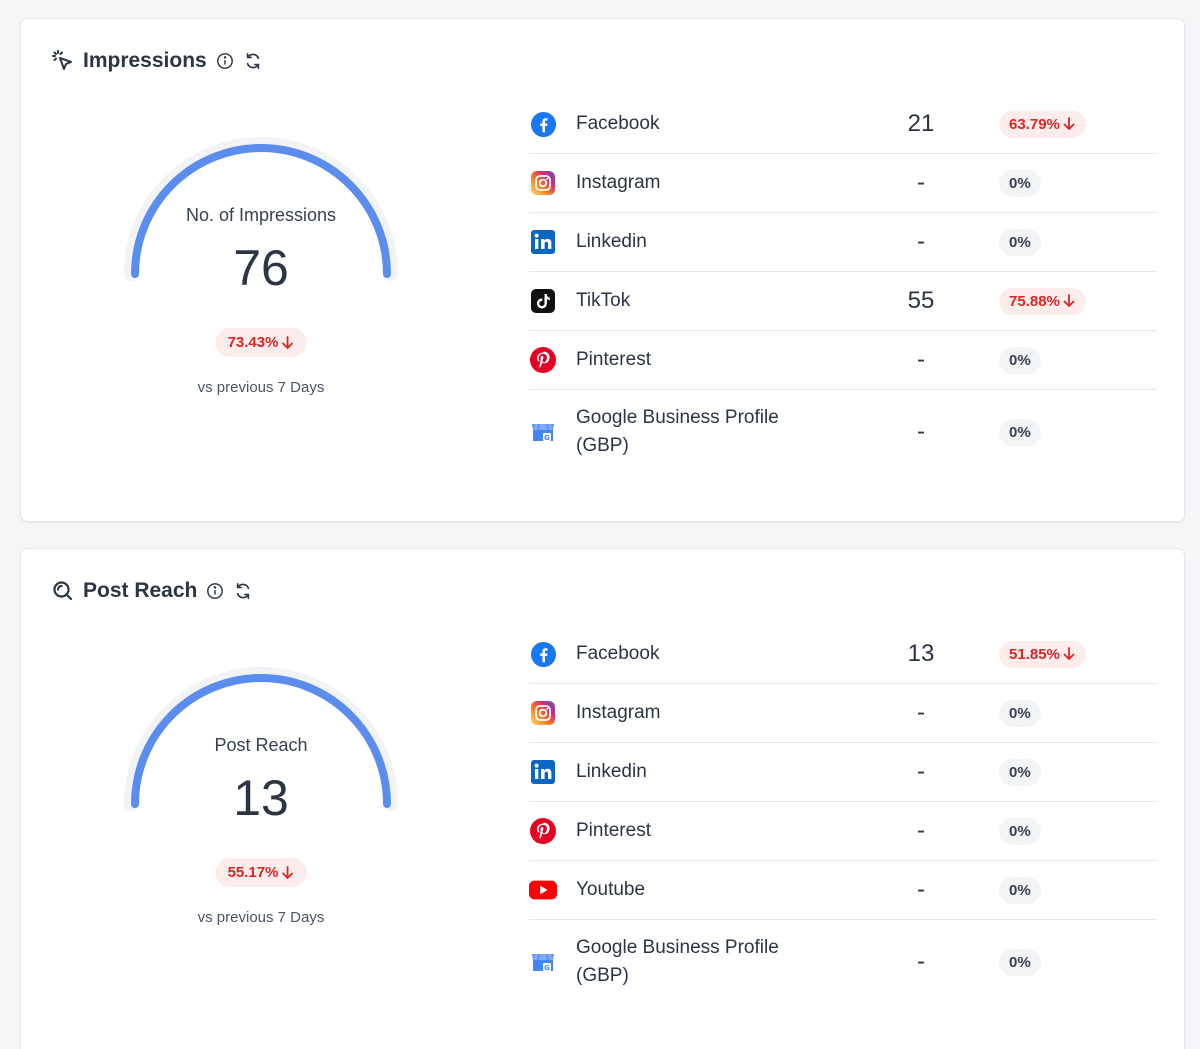  I want to click on table-row: Youtube - 0%, so click(843, 890).